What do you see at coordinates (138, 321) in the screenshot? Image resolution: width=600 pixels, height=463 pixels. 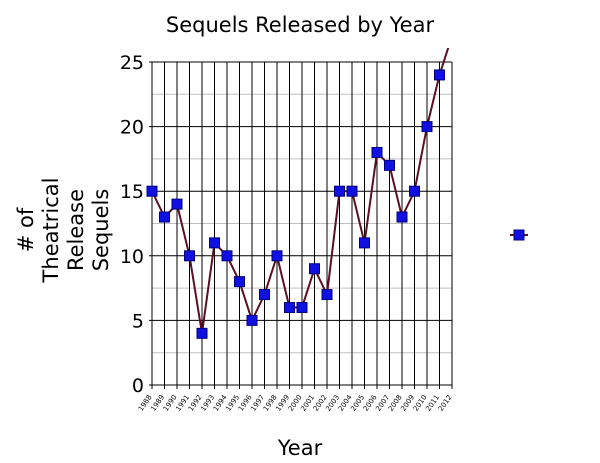 I see `y-tick-label: 5` at bounding box center [138, 321].